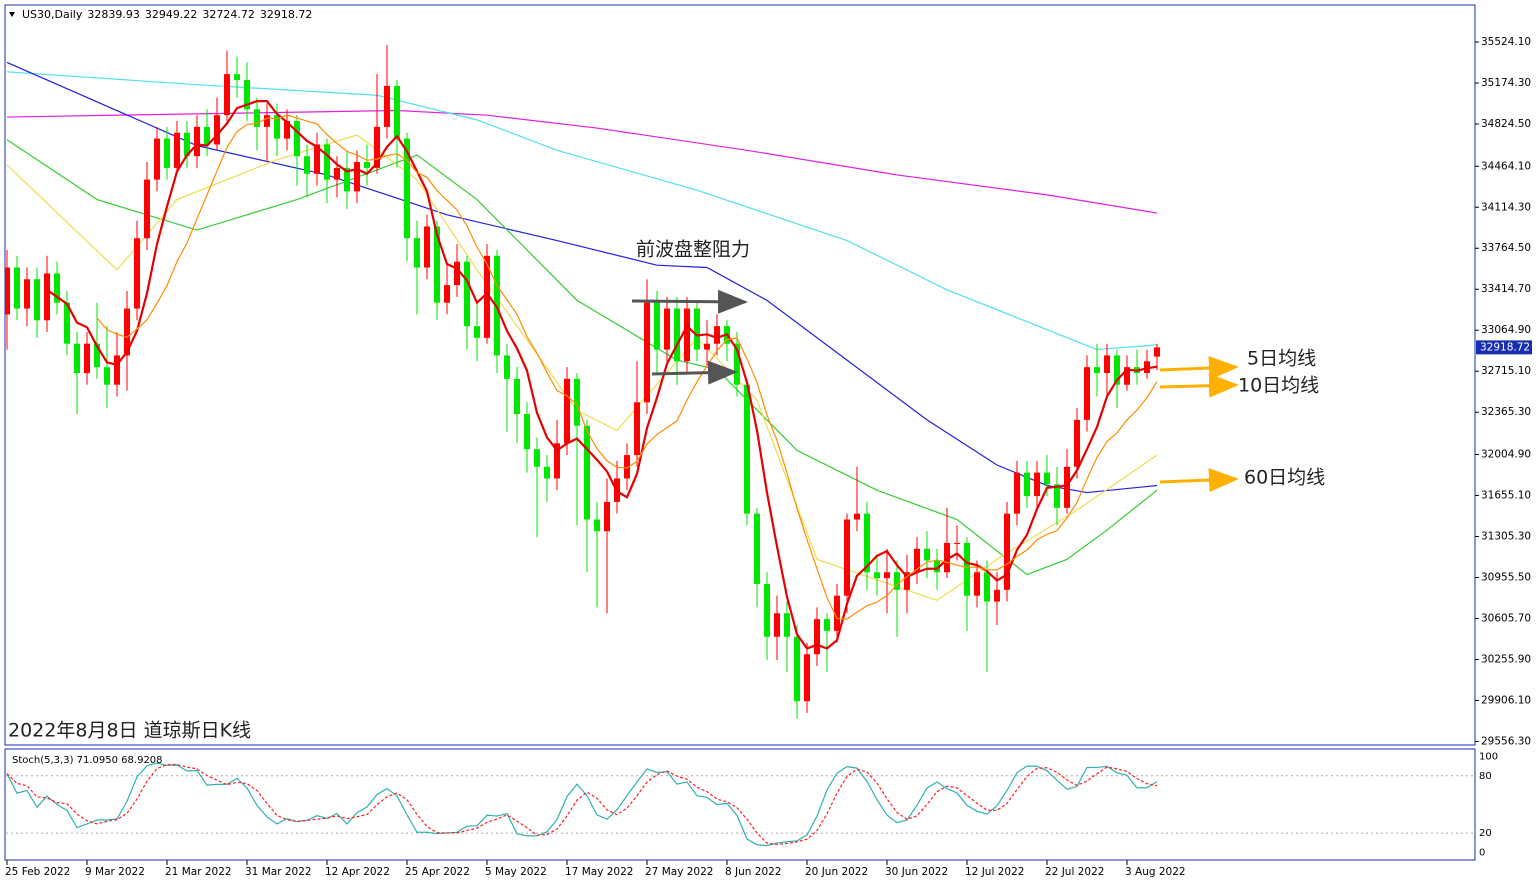 The height and width of the screenshot is (889, 1540). What do you see at coordinates (171, 14) in the screenshot?
I see `last-high: 32949.22` at bounding box center [171, 14].